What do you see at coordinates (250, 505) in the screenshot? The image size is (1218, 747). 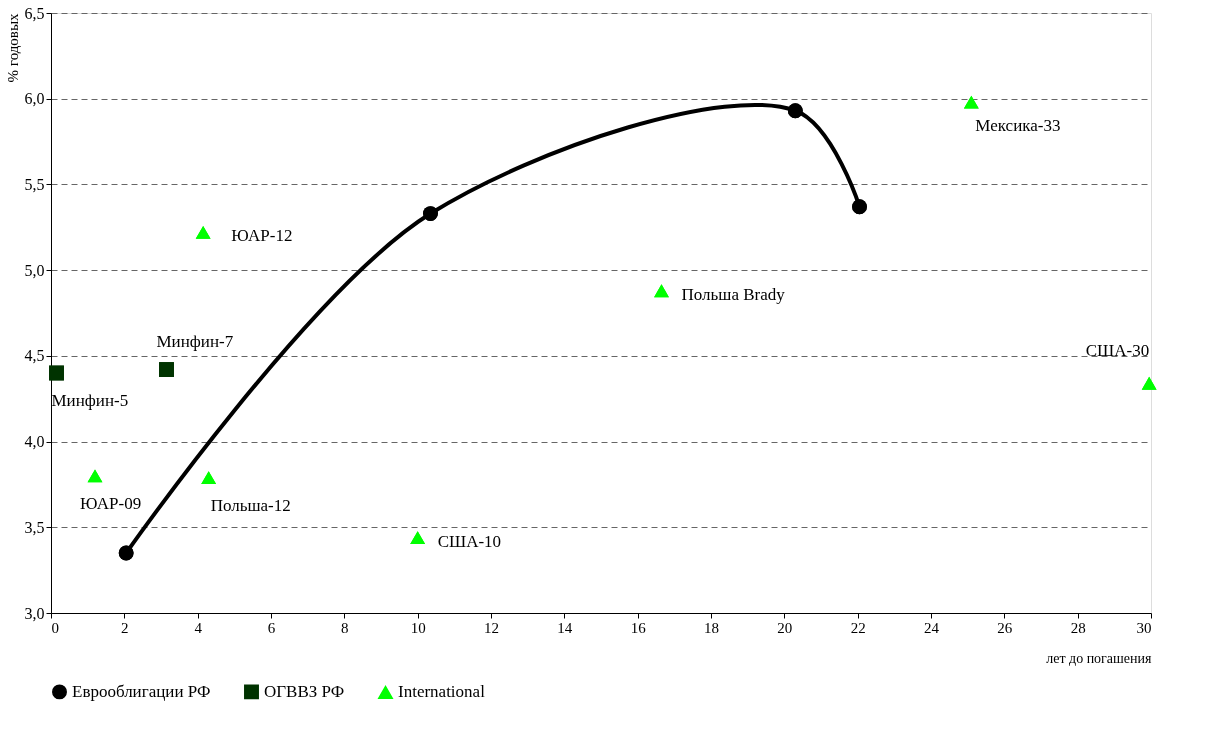 I see `annotation: Польша-12` at bounding box center [250, 505].